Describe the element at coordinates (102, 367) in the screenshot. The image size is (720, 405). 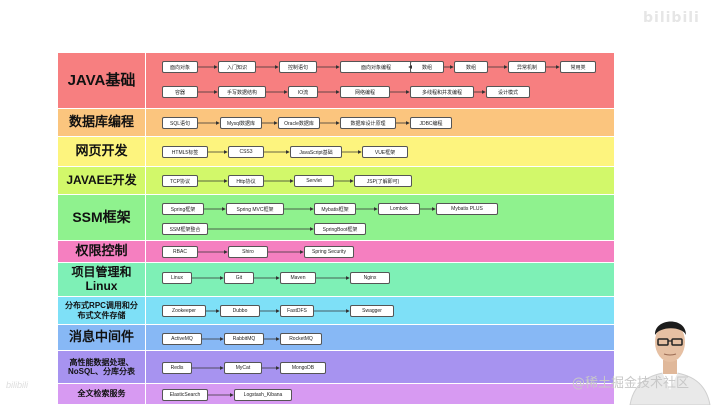
I see `row-label: 高性能数据处理、 NoSQL、分库分表` at that location.